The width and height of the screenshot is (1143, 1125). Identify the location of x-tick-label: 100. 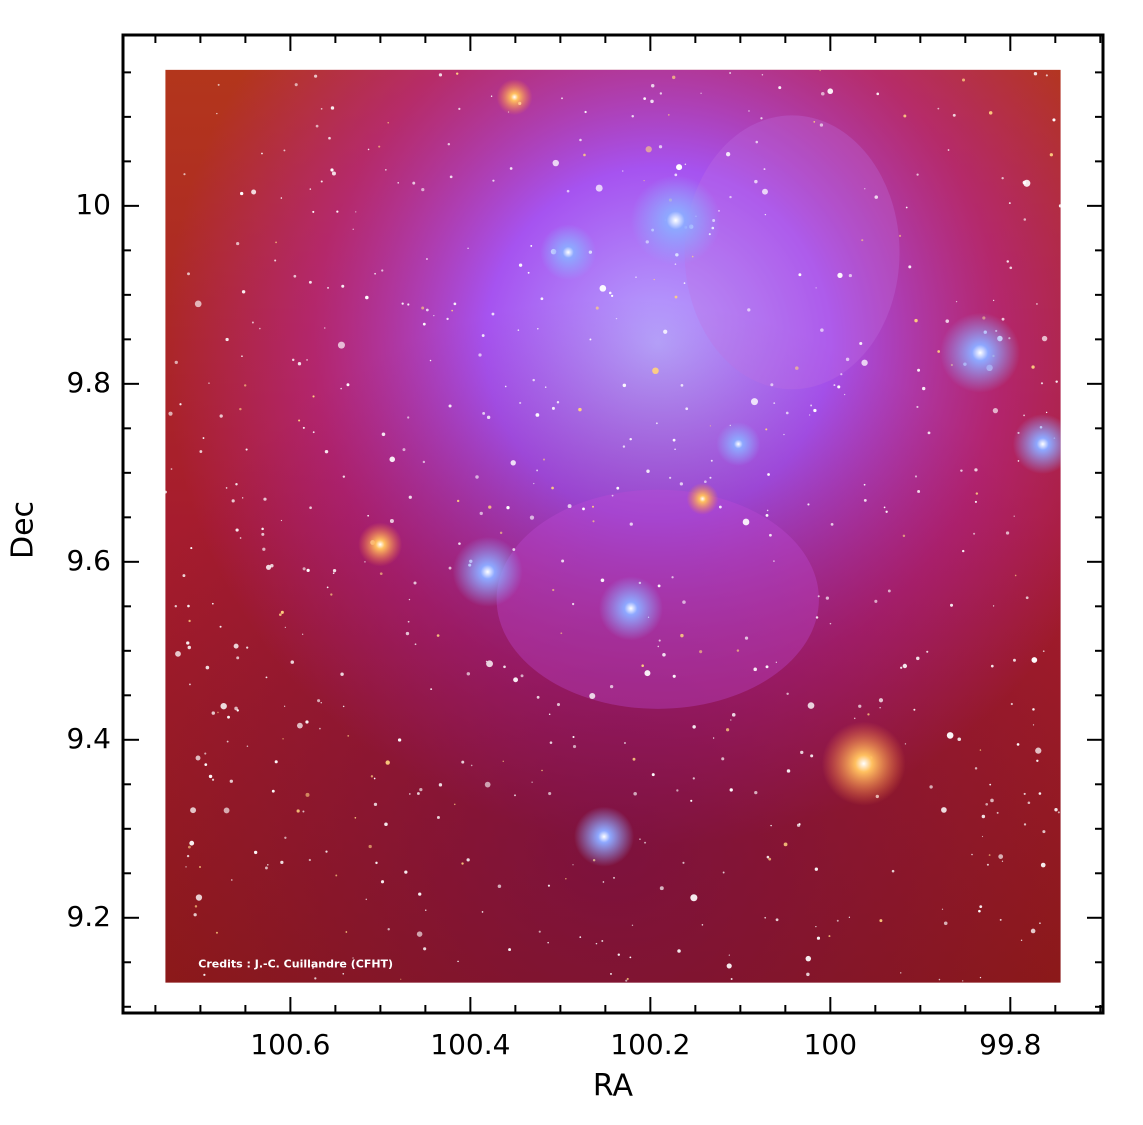
(830, 1044).